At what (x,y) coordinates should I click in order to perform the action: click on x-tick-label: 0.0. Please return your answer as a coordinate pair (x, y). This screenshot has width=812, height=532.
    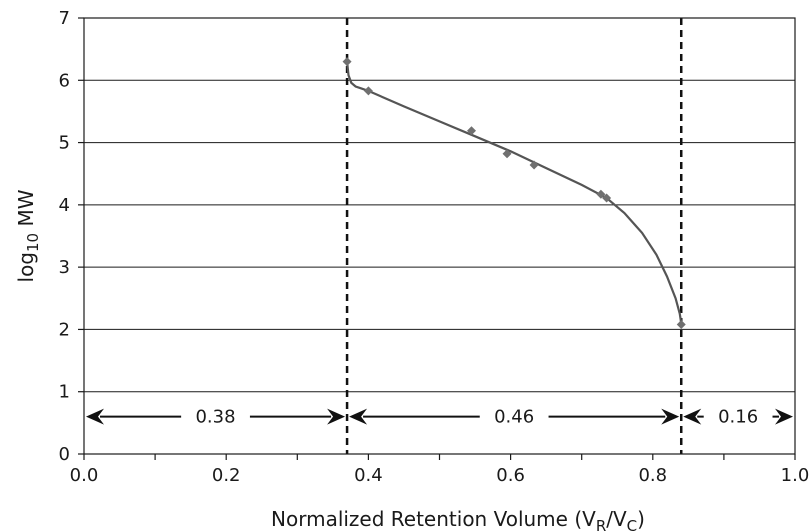
    Looking at the image, I should click on (84, 475).